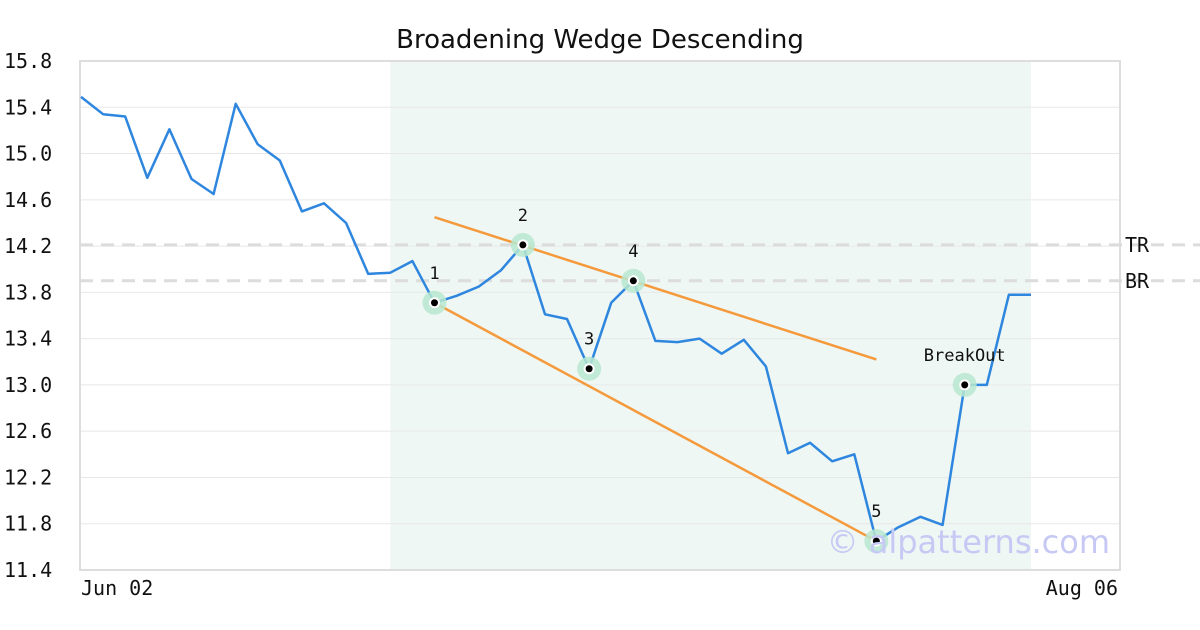 The image size is (1200, 630). I want to click on y-tick-label: 13.4, so click(28, 339).